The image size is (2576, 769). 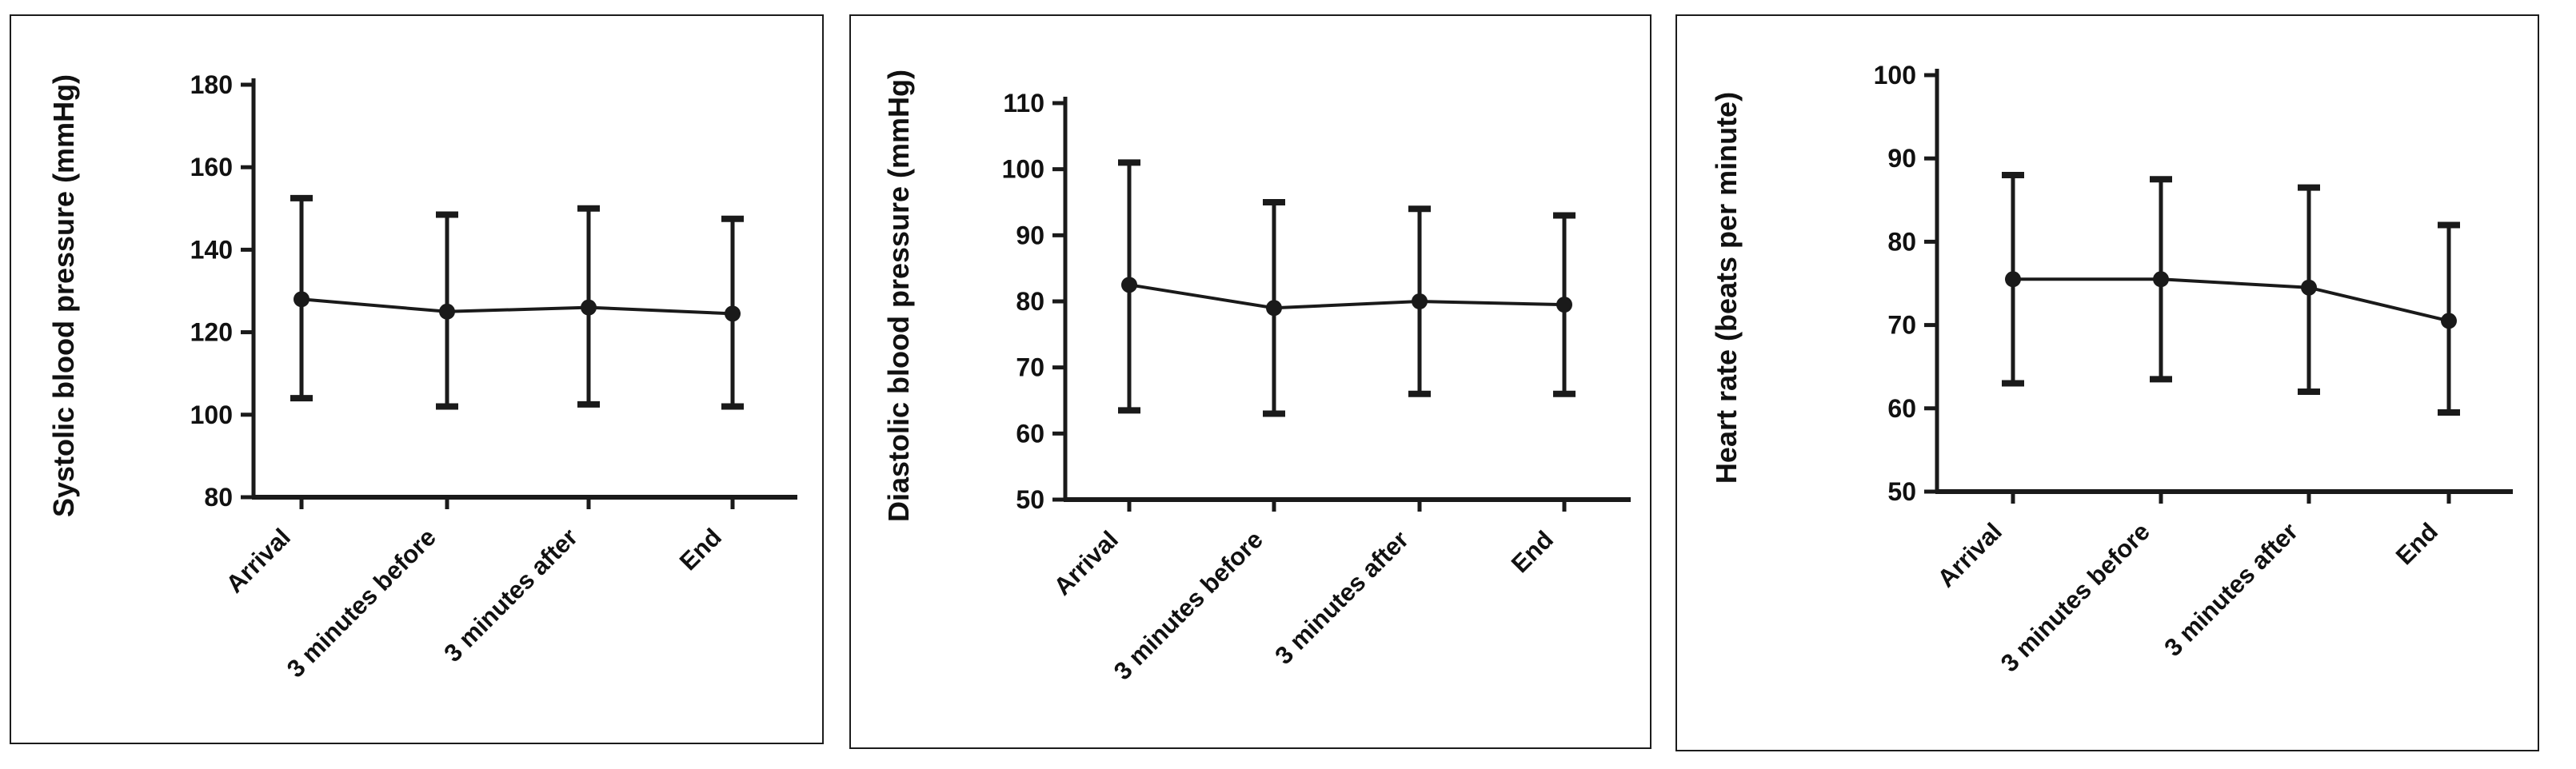 What do you see at coordinates (899, 296) in the screenshot?
I see `y-axis-title: Diastolic blood pressure (mmHg)` at bounding box center [899, 296].